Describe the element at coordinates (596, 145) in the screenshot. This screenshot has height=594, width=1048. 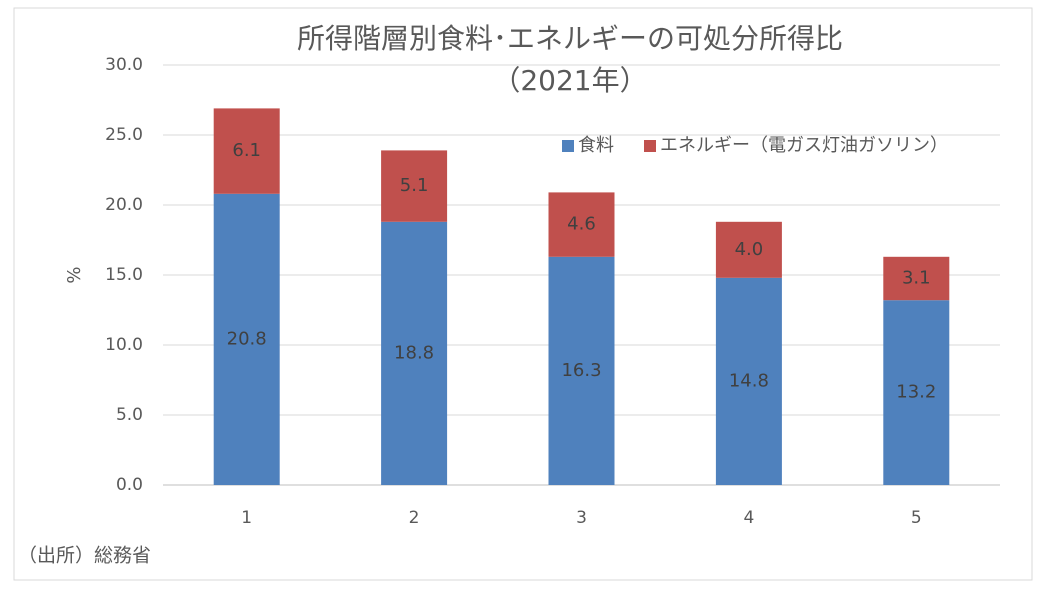
I see `legend-label: 食料` at that location.